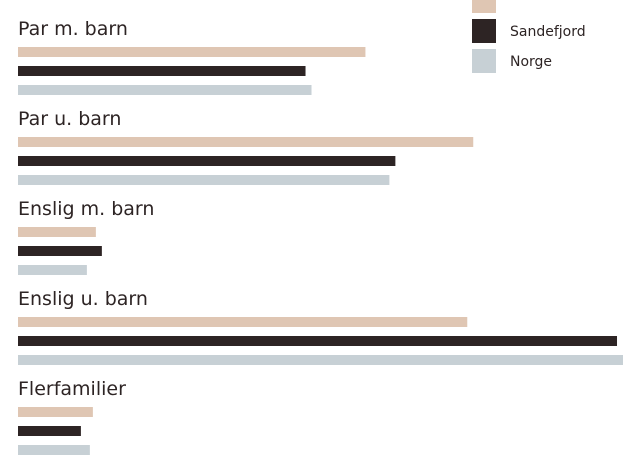 The height and width of the screenshot is (468, 627). What do you see at coordinates (531, 62) in the screenshot?
I see `legend-label: Norge` at bounding box center [531, 62].